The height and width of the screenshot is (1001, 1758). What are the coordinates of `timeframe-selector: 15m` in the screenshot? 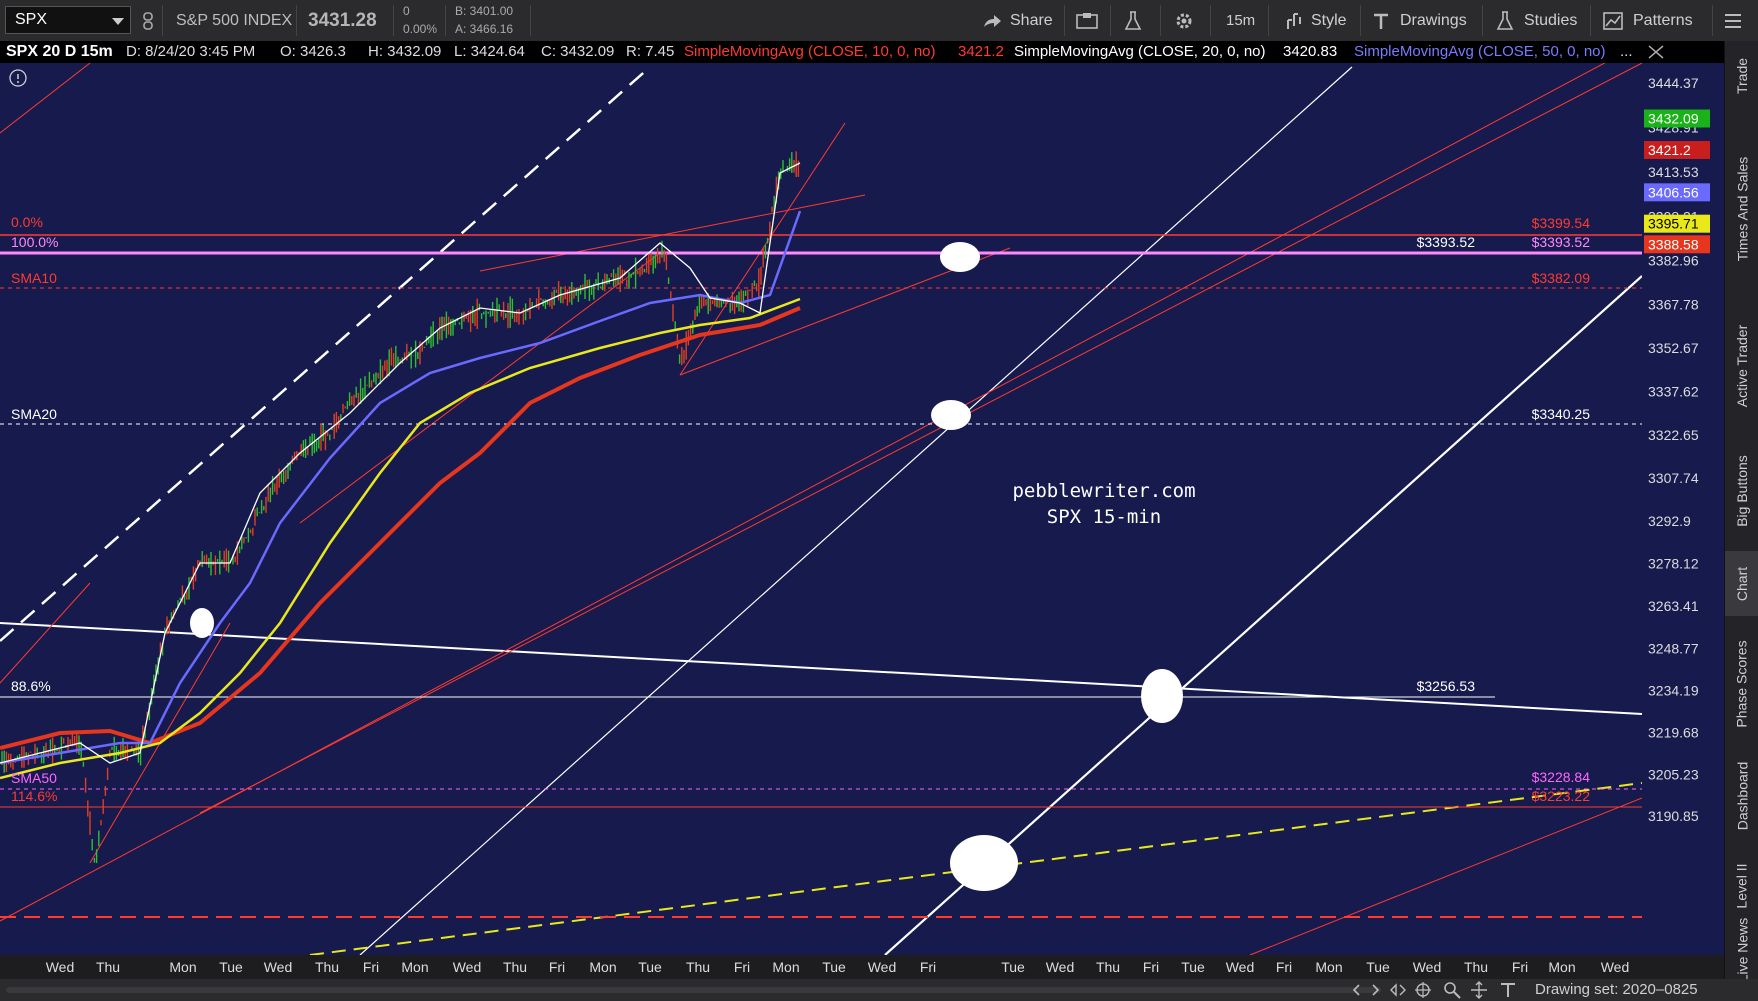 It's located at (1240, 20).